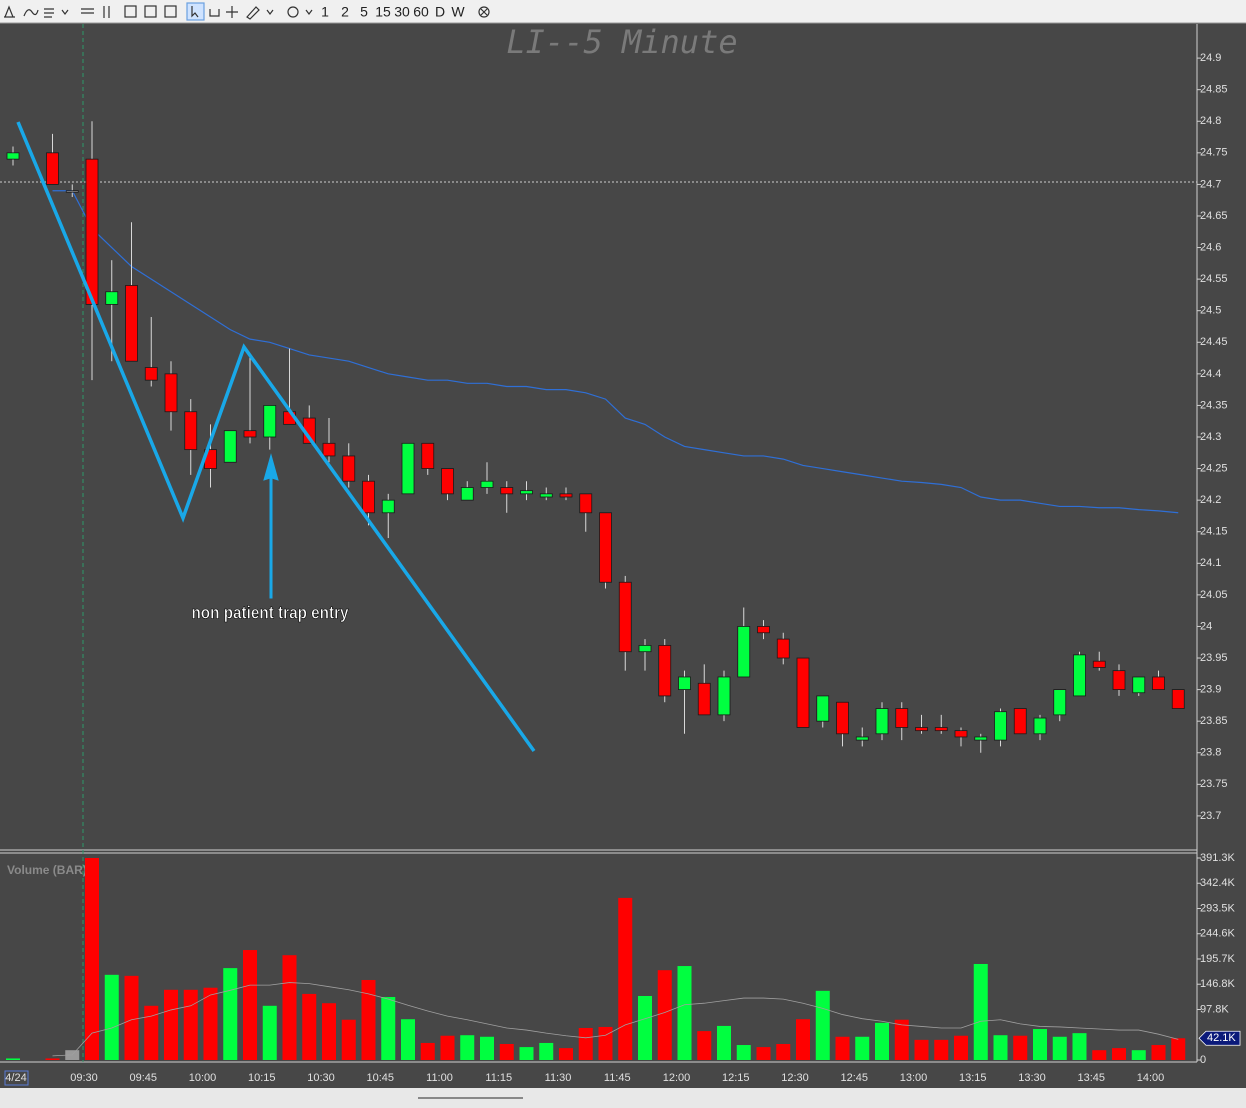  I want to click on y-tick-label: 23.8, so click(1210, 753).